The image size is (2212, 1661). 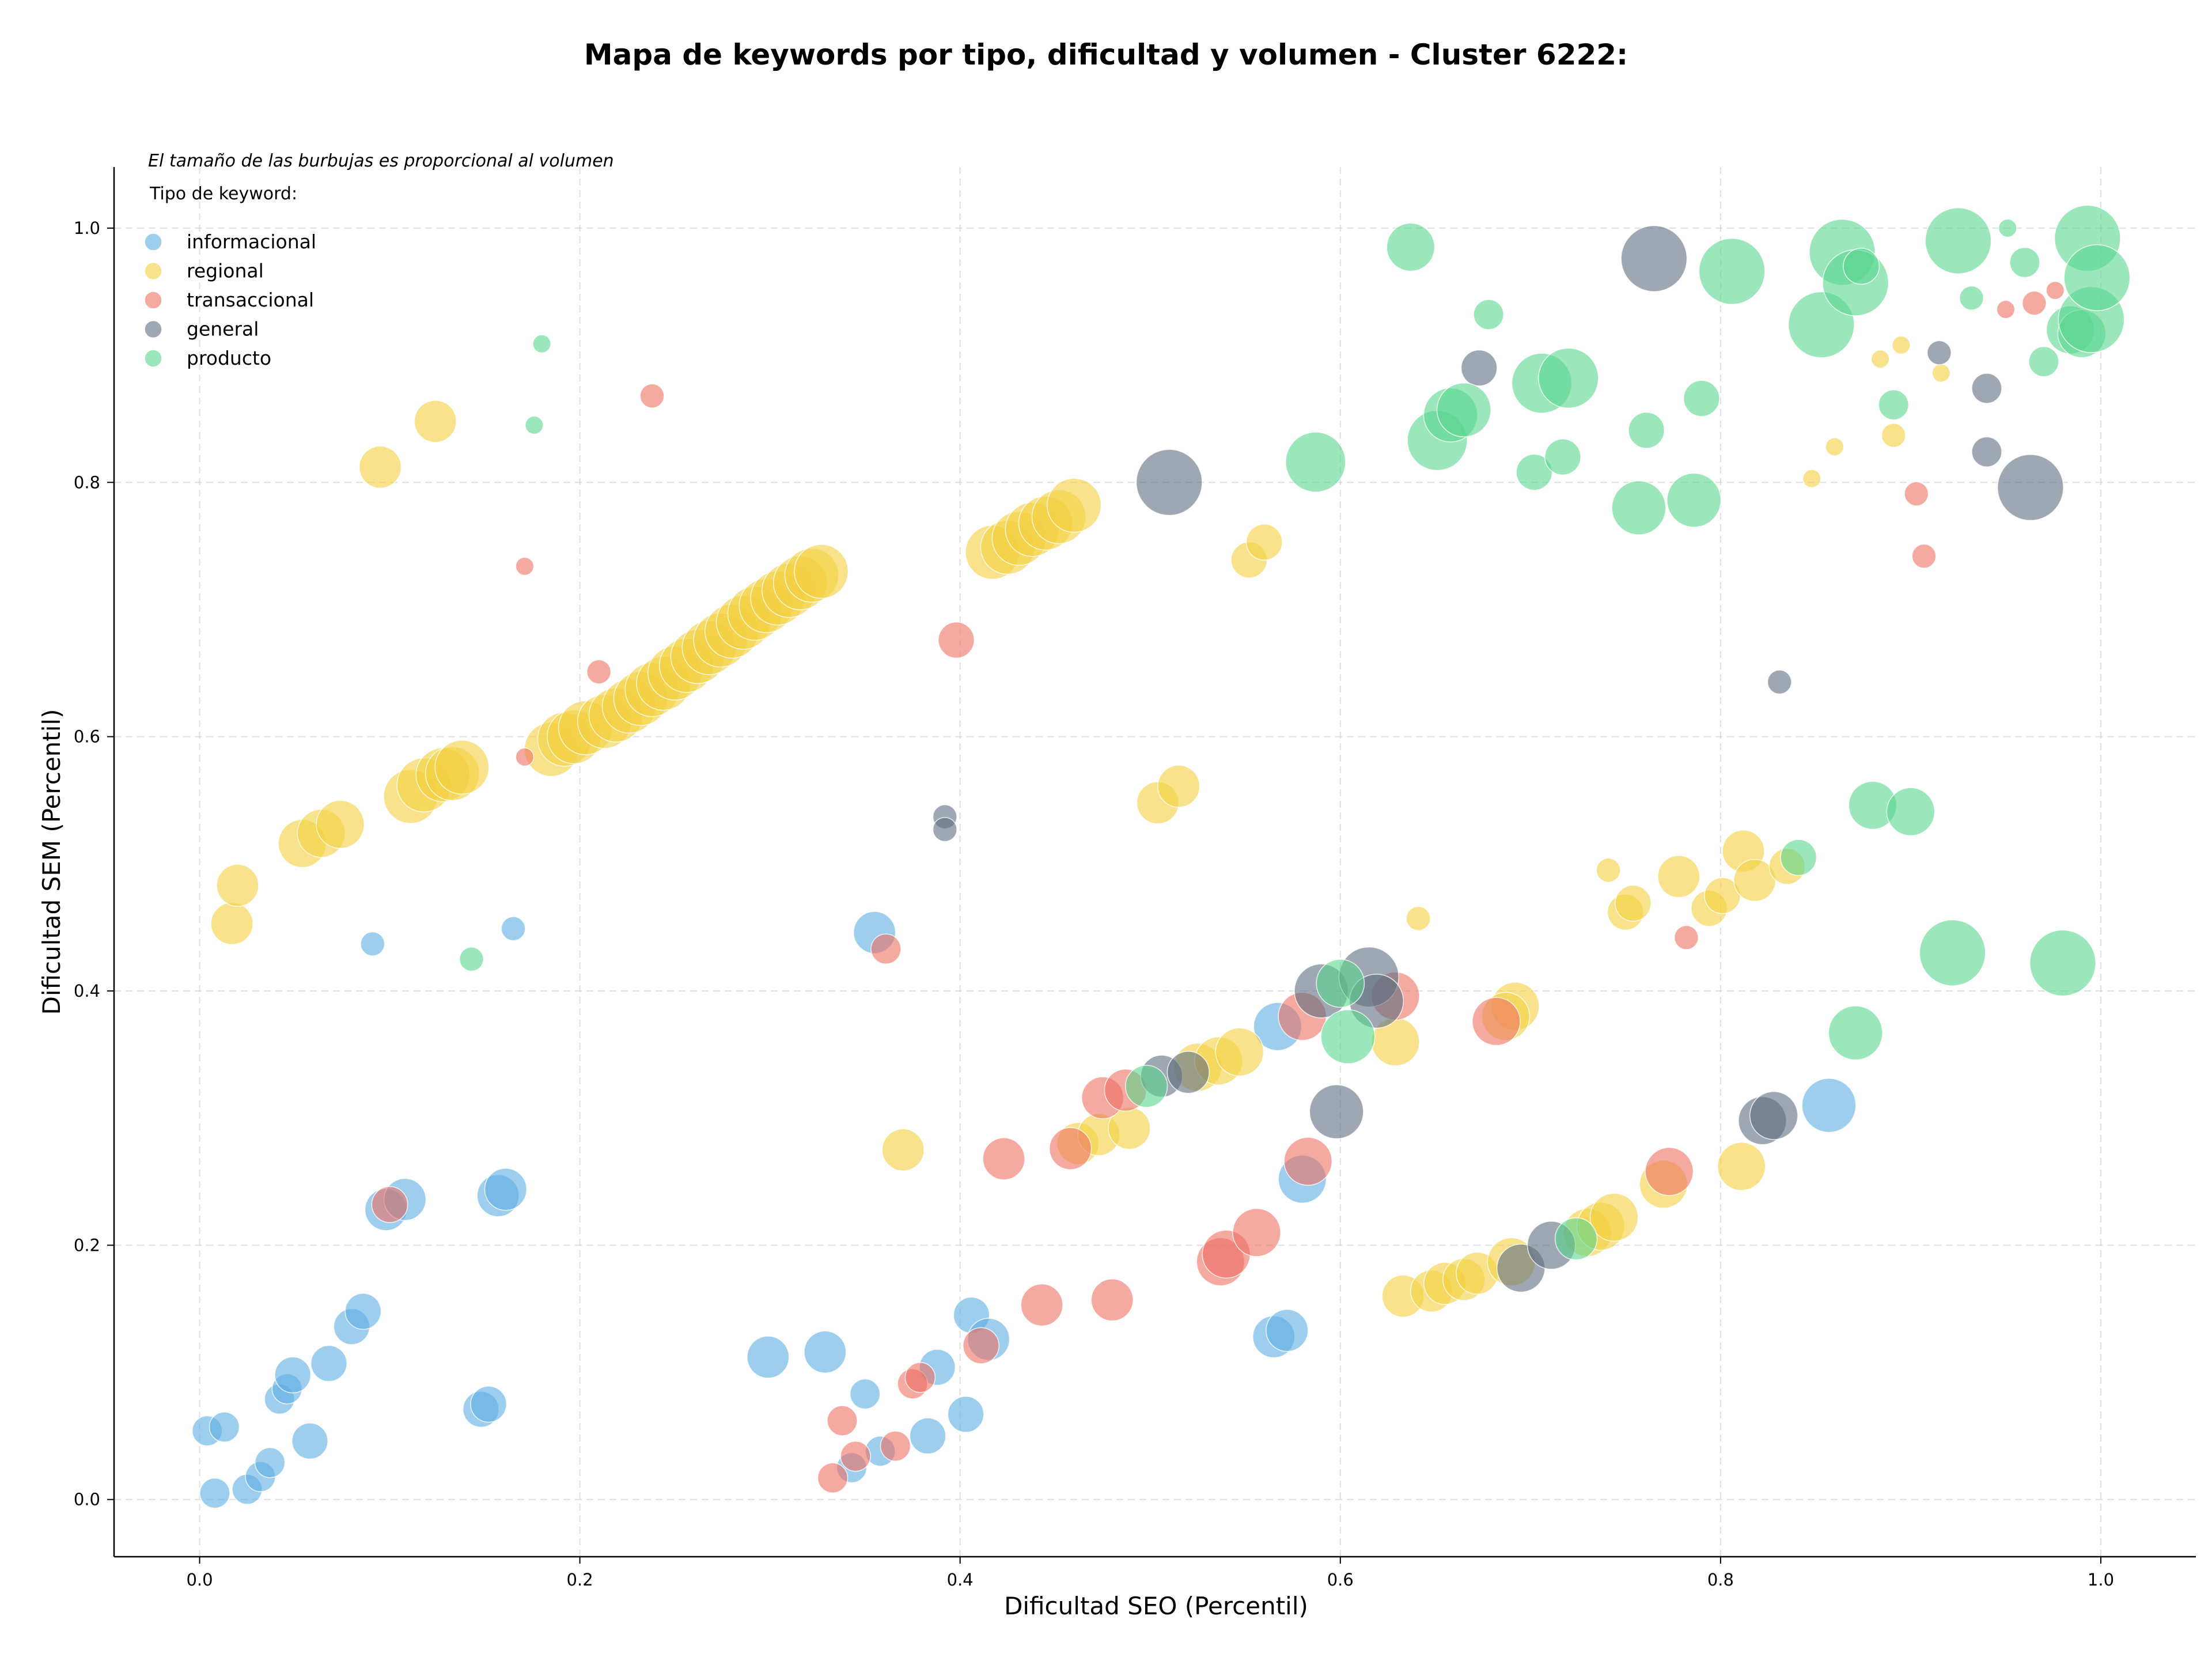 I want to click on x-tick-label: 0.0, so click(x=199, y=1580).